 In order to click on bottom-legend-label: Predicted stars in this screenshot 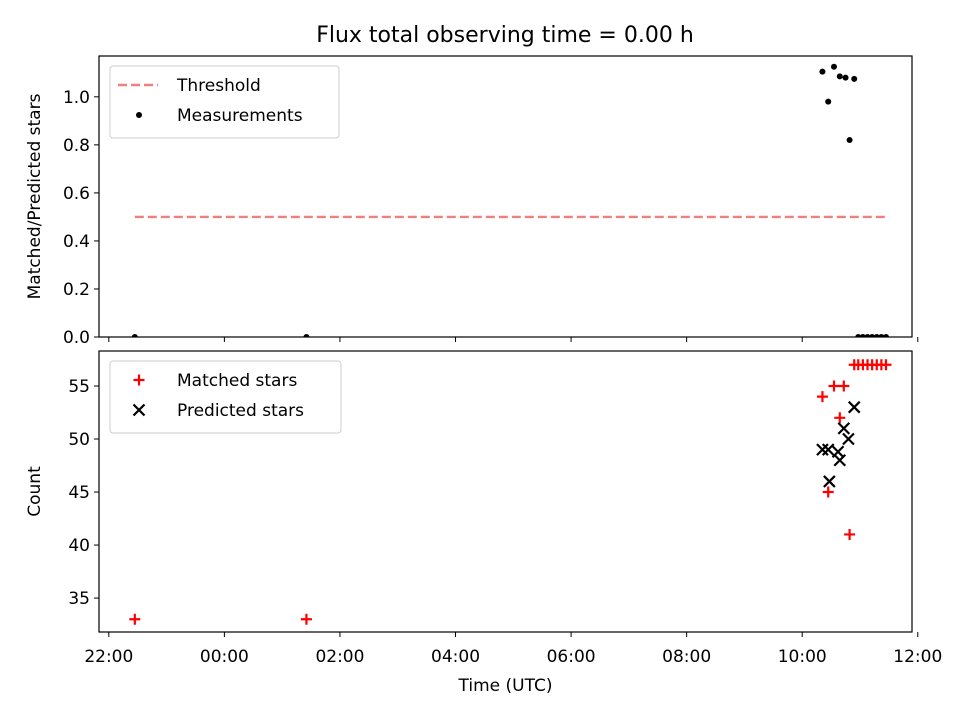, I will do `click(240, 411)`.